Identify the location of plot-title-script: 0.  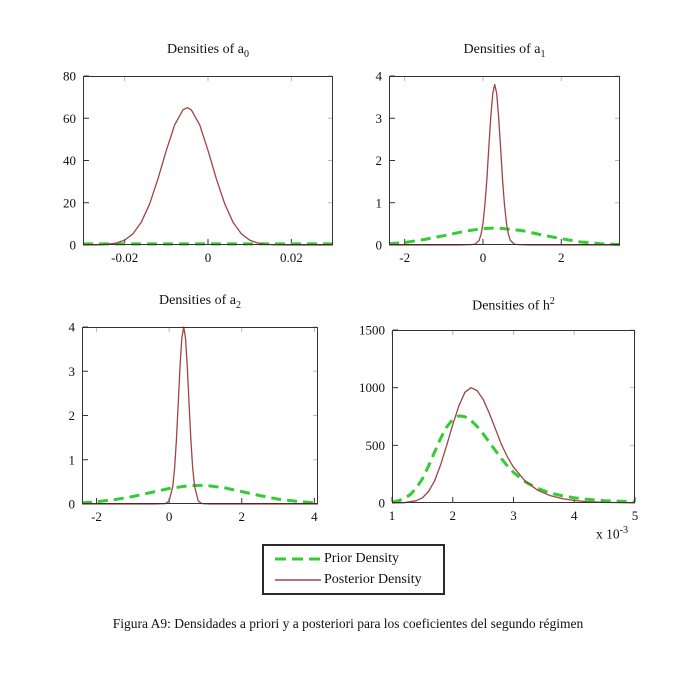
(246, 54).